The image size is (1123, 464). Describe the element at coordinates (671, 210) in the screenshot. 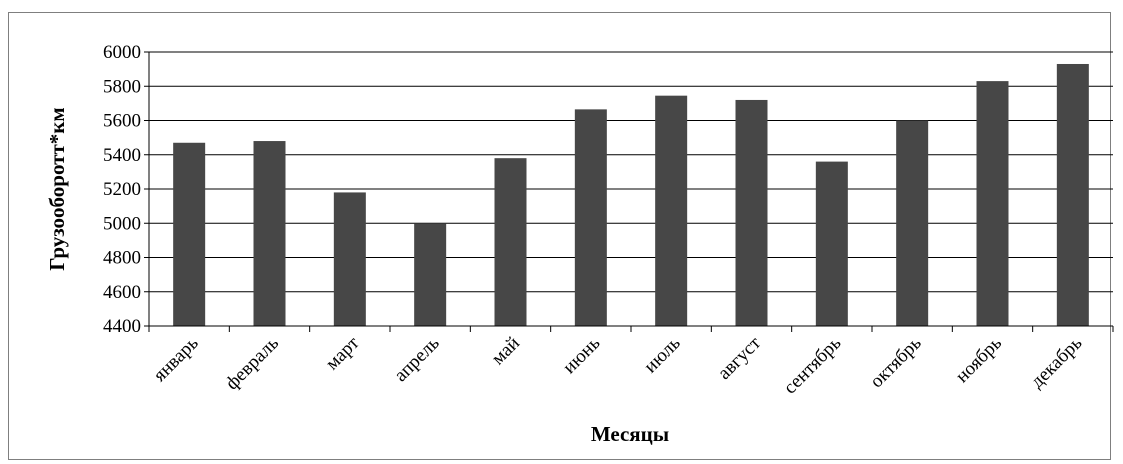

I see `bar-июль` at that location.